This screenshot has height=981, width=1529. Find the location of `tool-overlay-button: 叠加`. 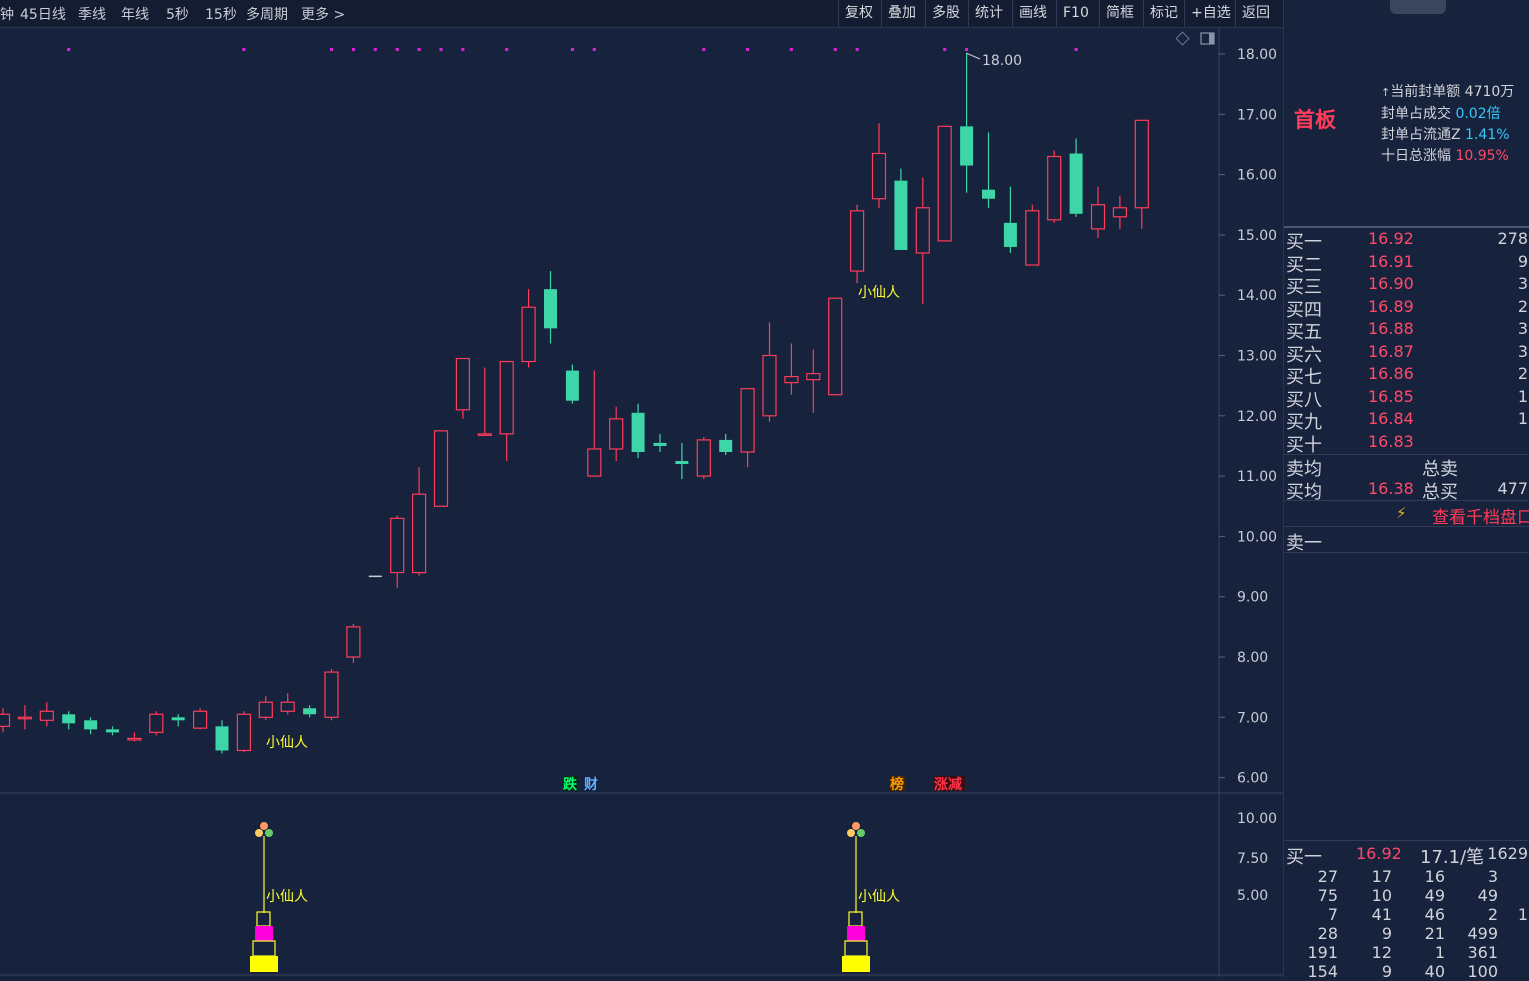

tool-overlay-button: 叠加 is located at coordinates (901, 13).